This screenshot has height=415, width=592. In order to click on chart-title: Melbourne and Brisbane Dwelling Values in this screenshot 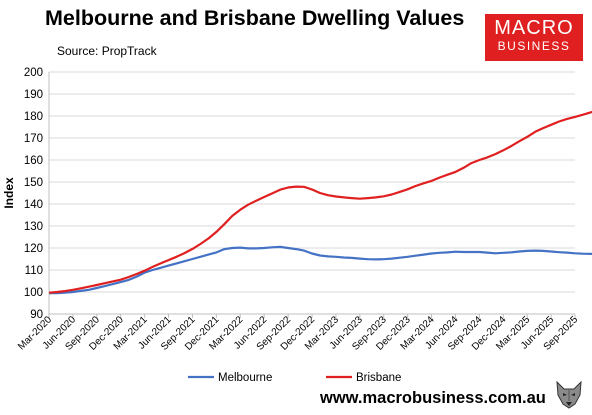, I will do `click(255, 18)`.